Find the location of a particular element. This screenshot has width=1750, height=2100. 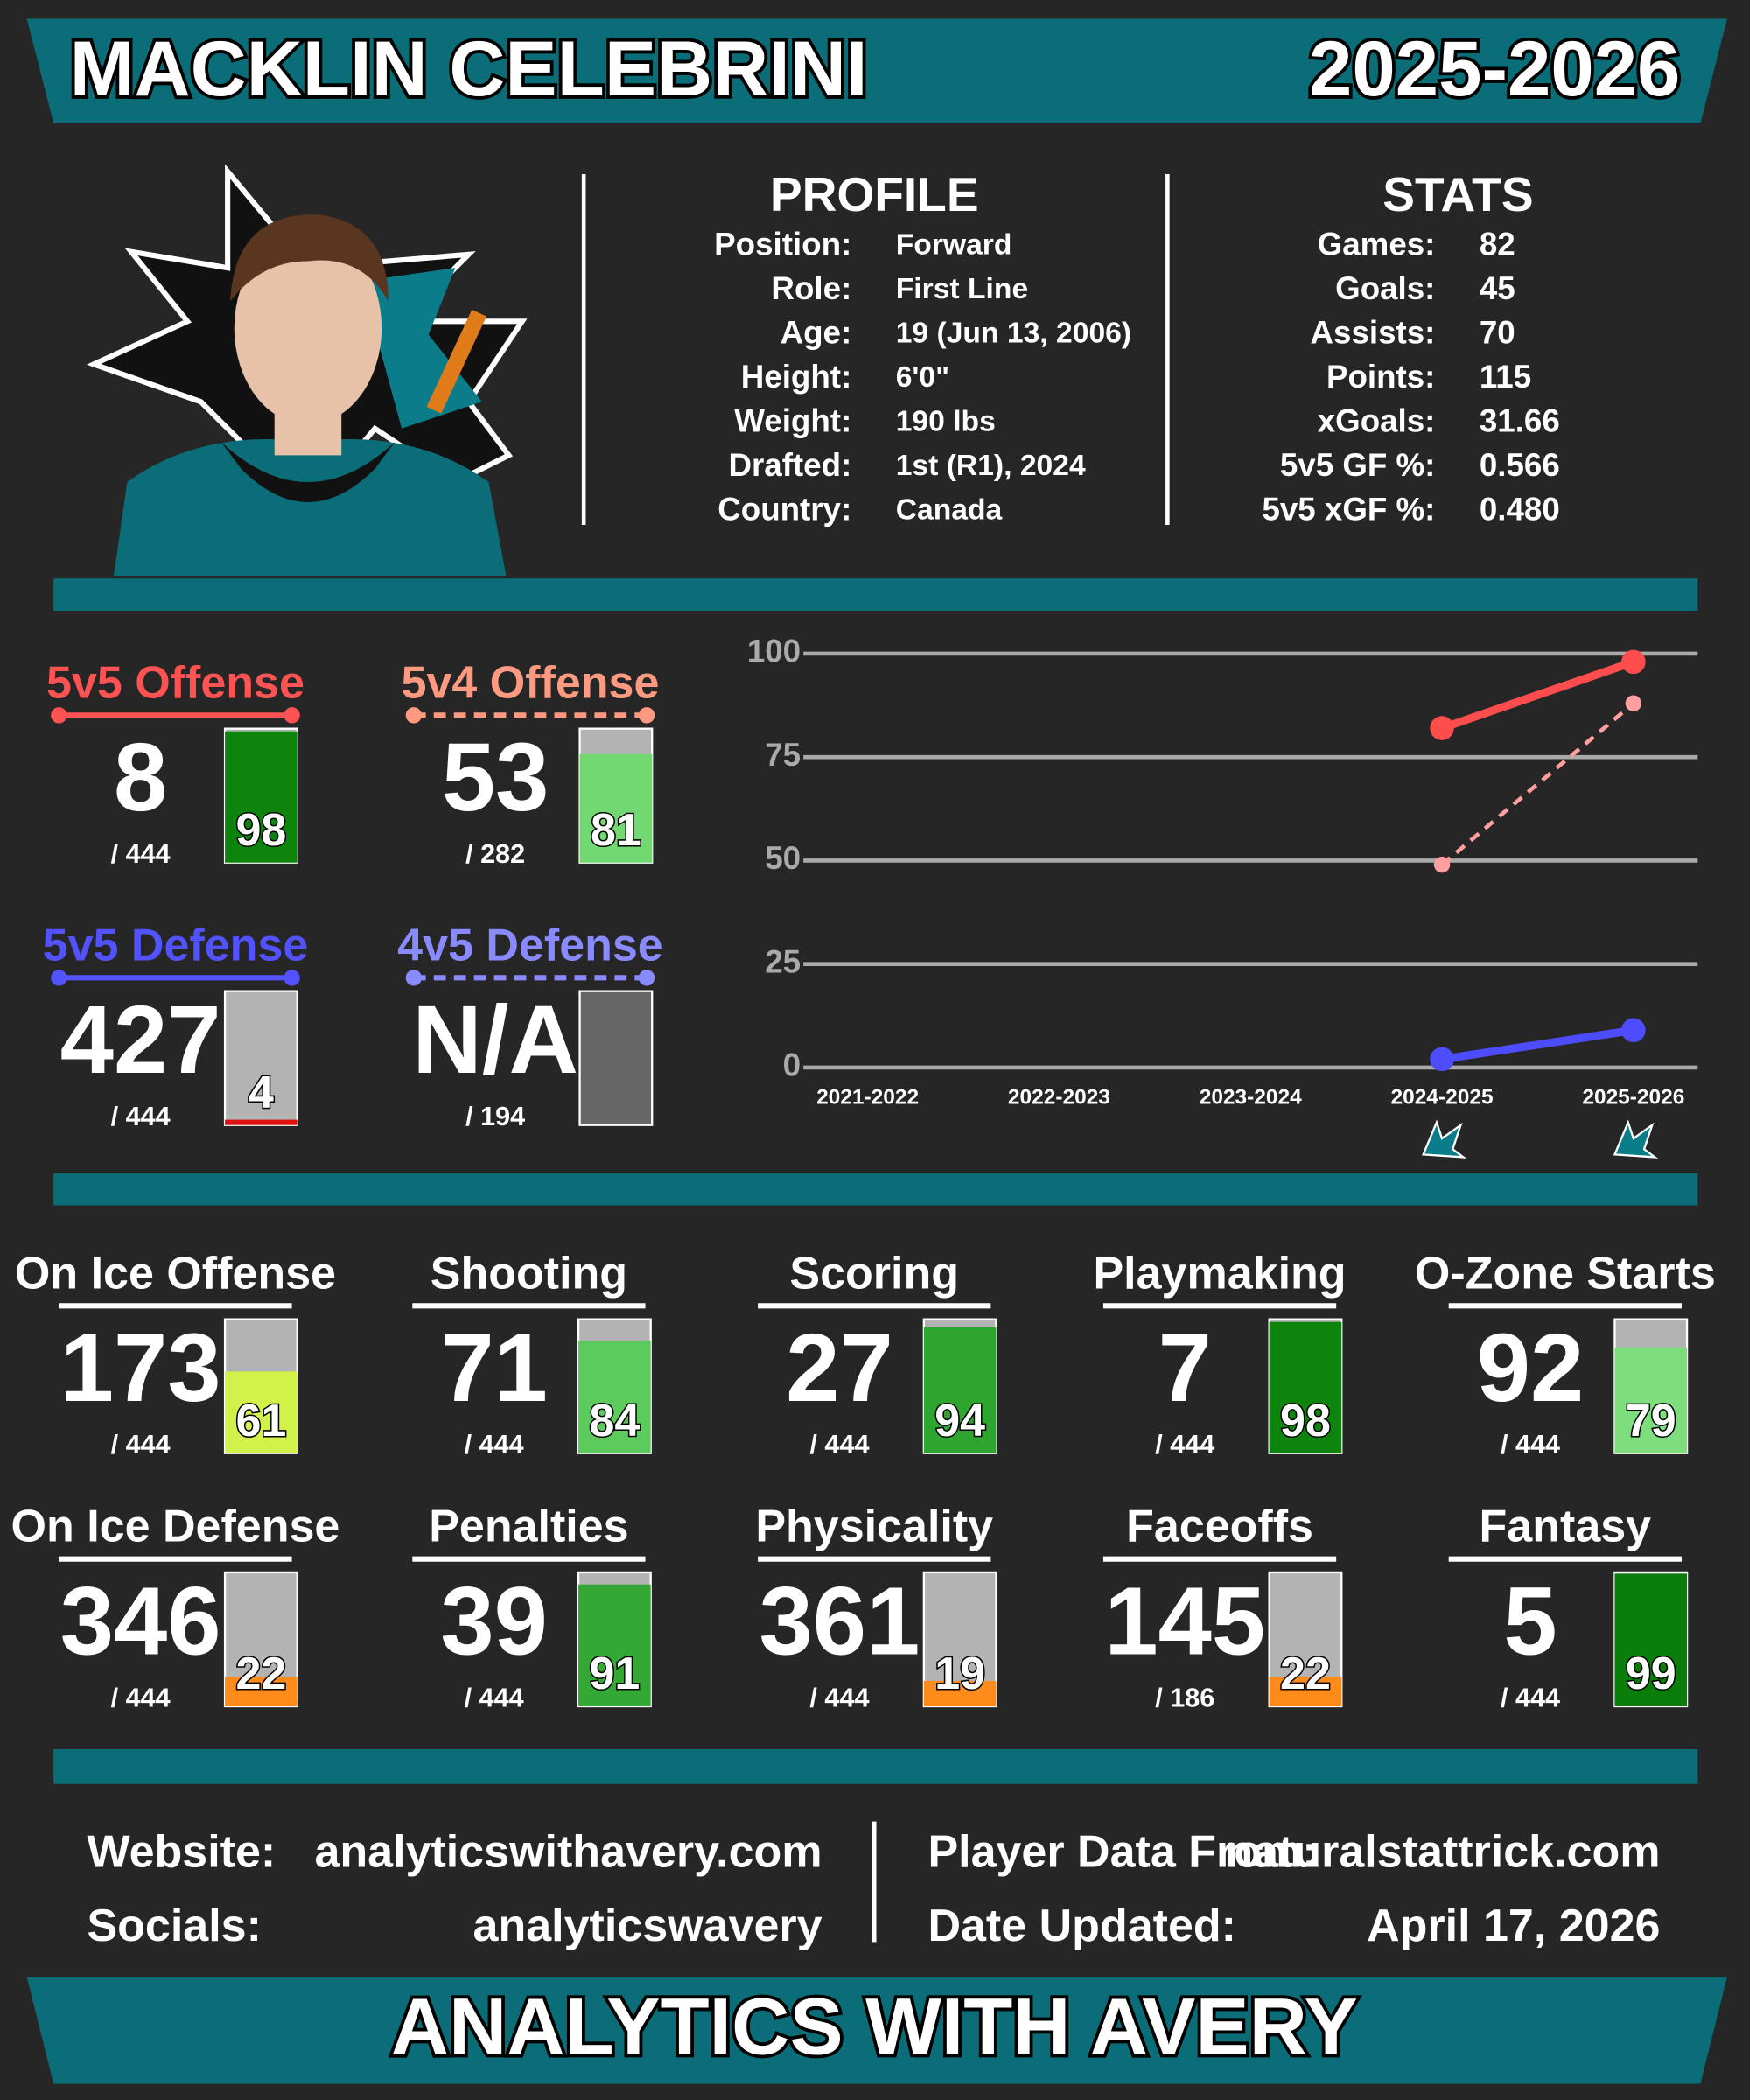

bar-frame is located at coordinates (616, 1058).